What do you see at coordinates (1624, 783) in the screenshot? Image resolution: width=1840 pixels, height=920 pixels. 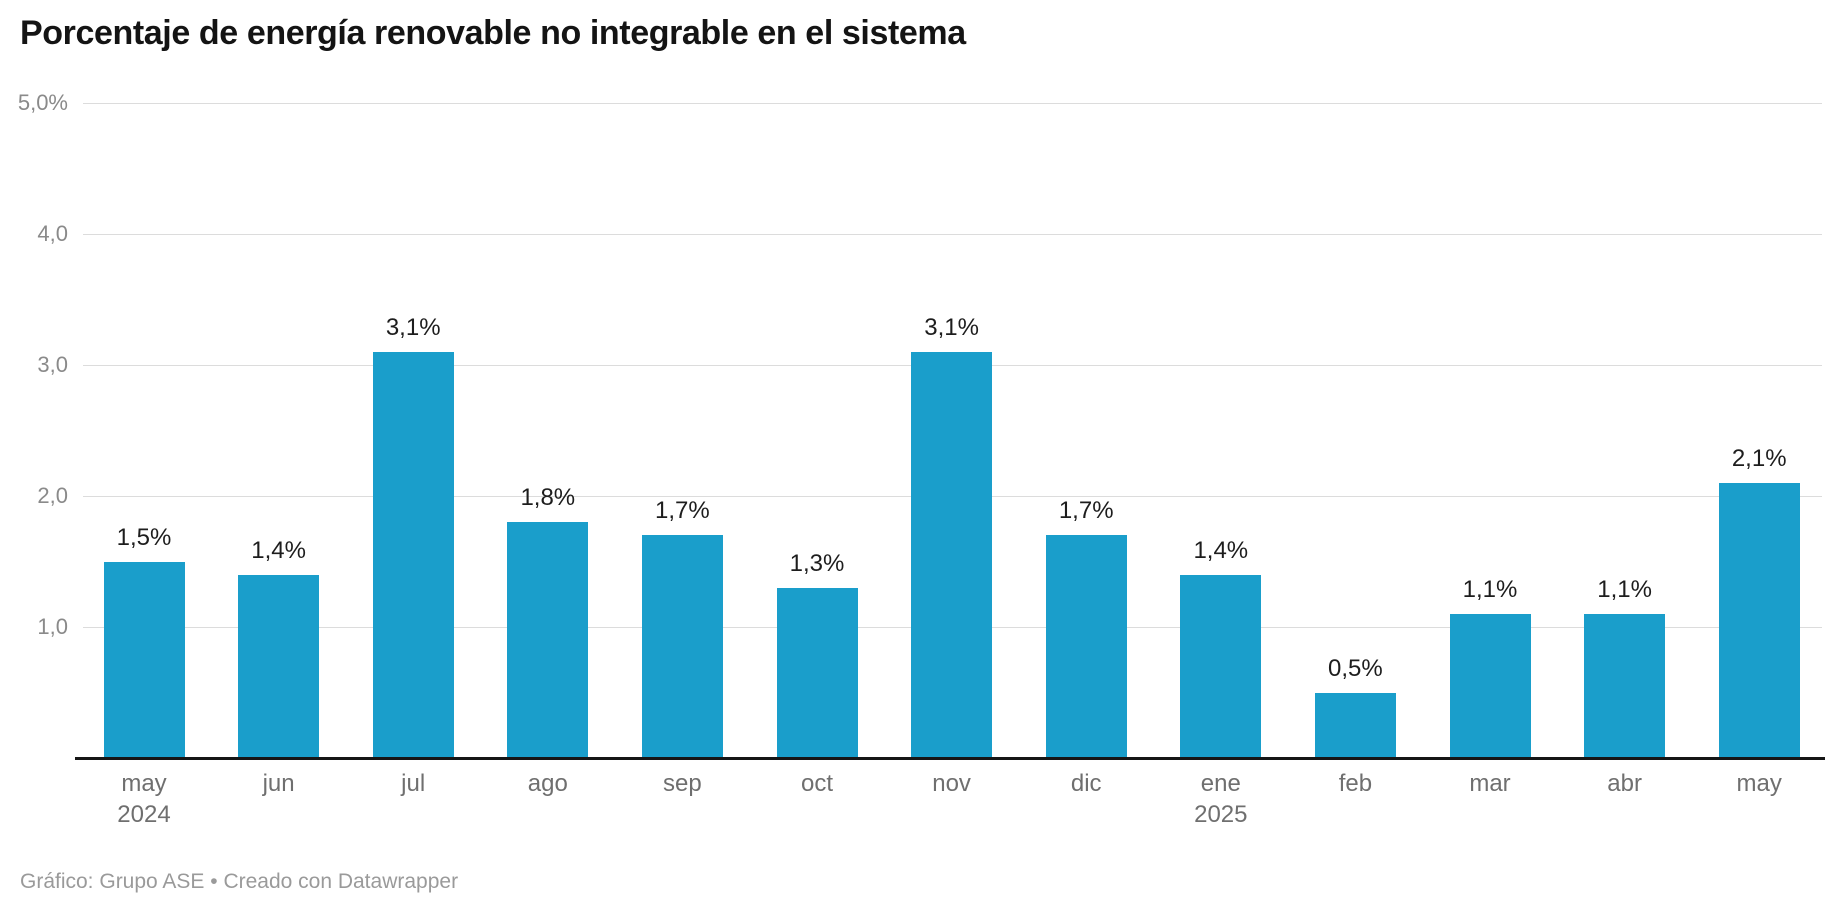 I see `x-axis-label: abr` at bounding box center [1624, 783].